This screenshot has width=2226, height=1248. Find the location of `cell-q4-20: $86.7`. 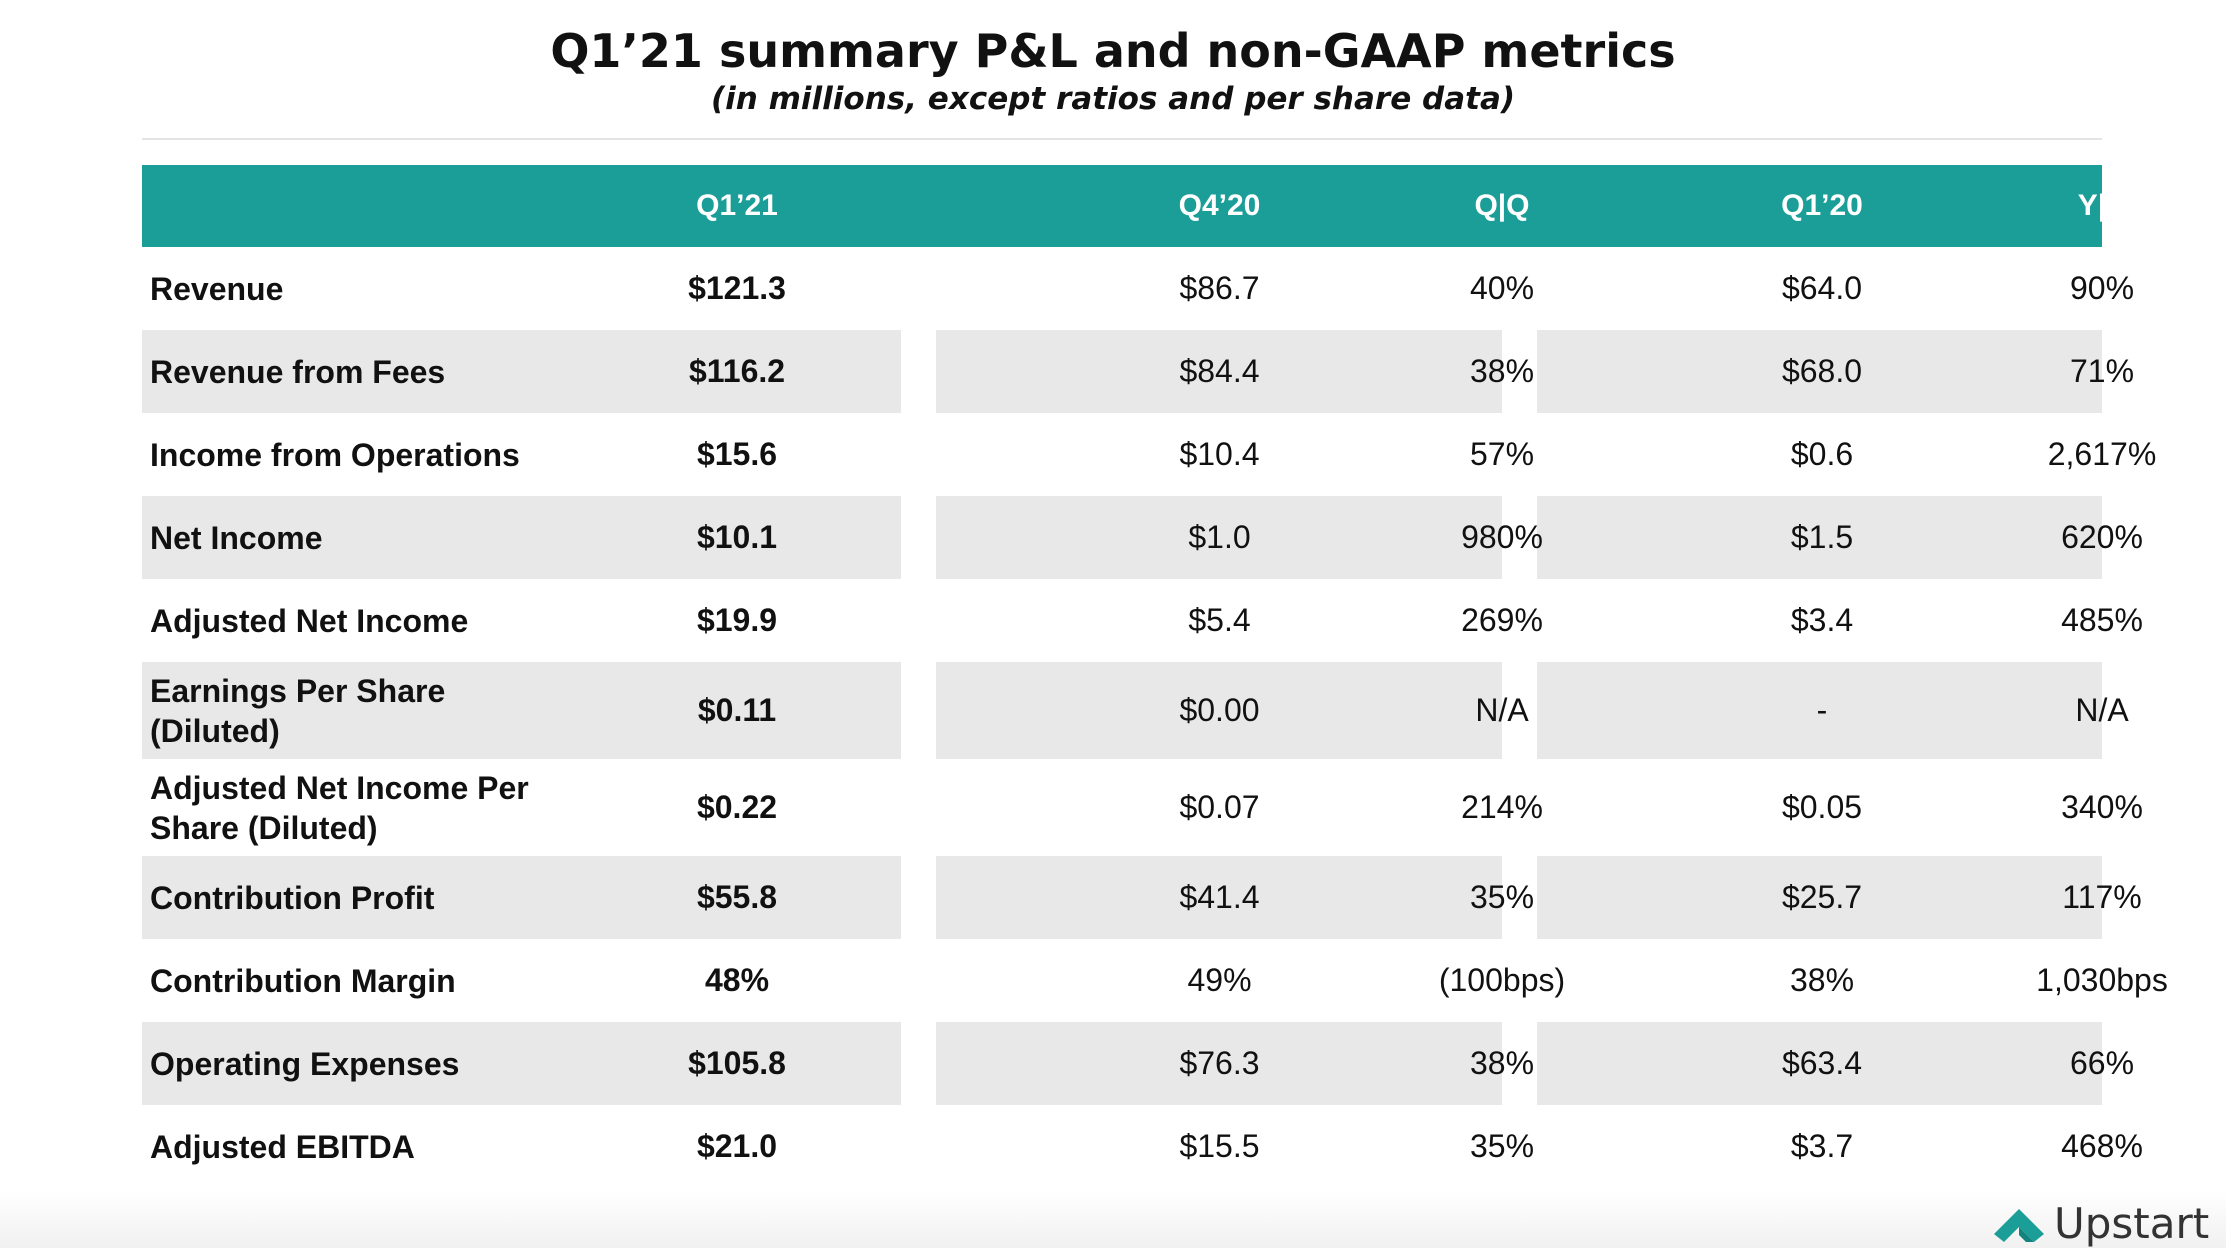

cell-q4-20: $86.7 is located at coordinates (1219, 288).